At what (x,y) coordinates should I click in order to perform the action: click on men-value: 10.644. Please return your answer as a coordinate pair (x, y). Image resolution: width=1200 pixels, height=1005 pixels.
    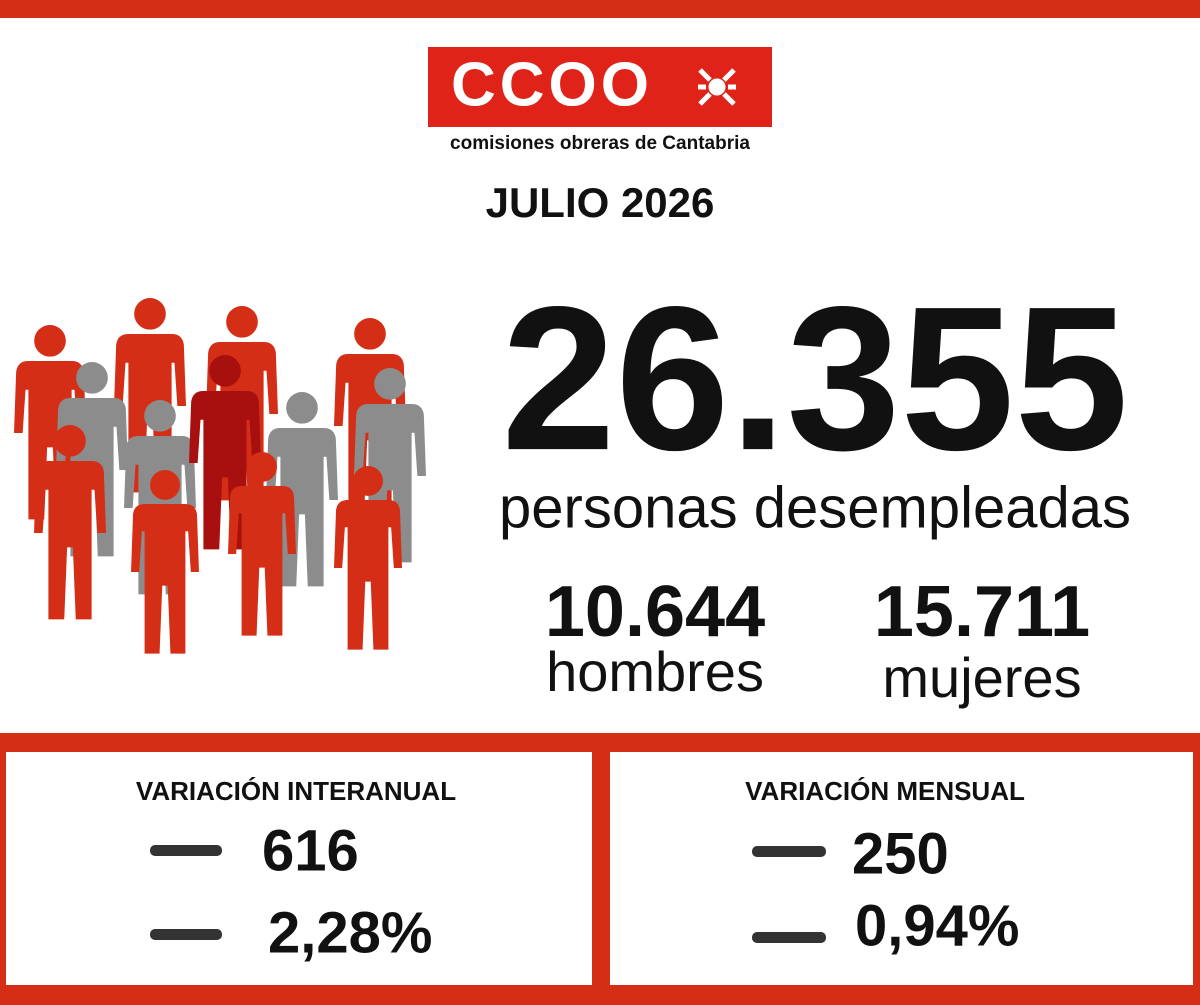
    Looking at the image, I should click on (655, 612).